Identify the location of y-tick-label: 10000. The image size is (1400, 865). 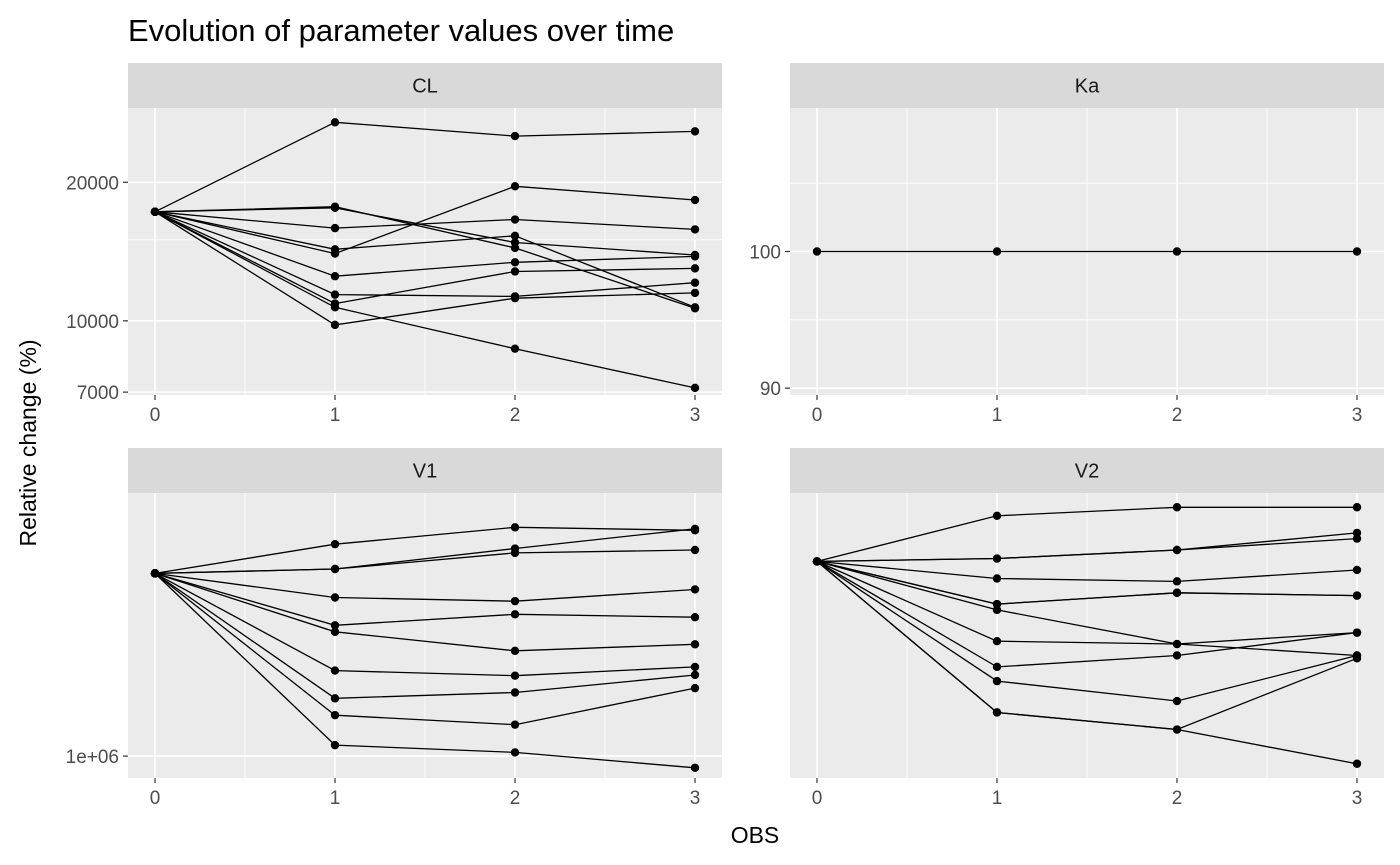
(92, 322).